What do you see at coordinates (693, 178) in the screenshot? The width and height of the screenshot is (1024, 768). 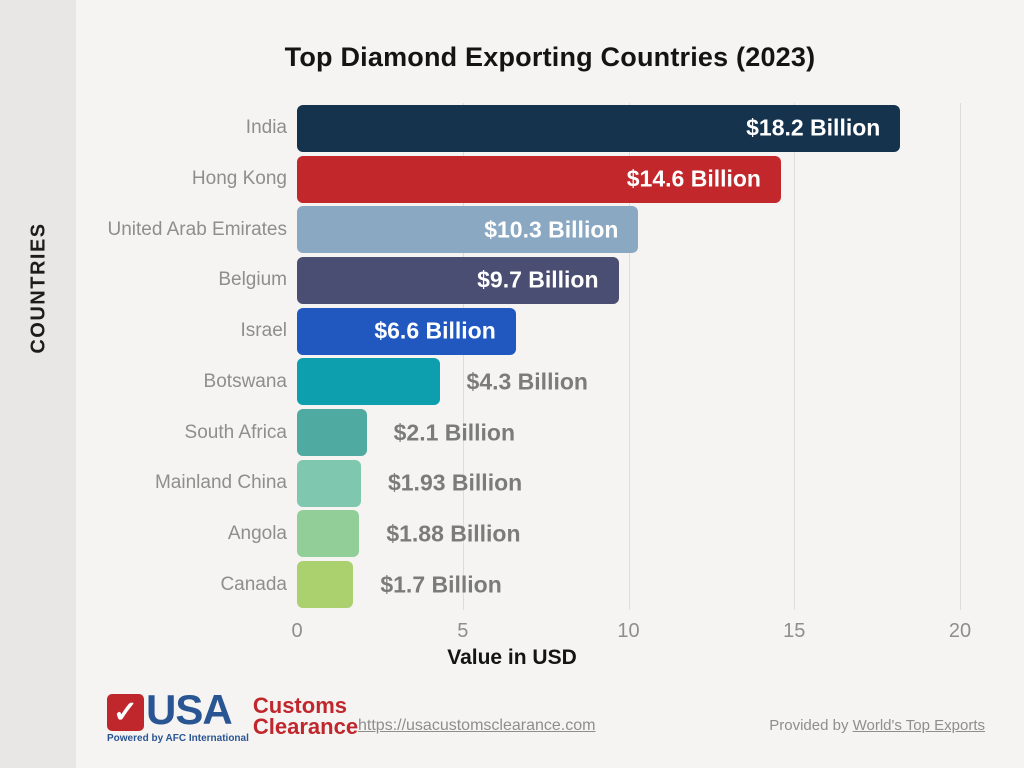 I see `bar-value-label: $14.6 Billion` at bounding box center [693, 178].